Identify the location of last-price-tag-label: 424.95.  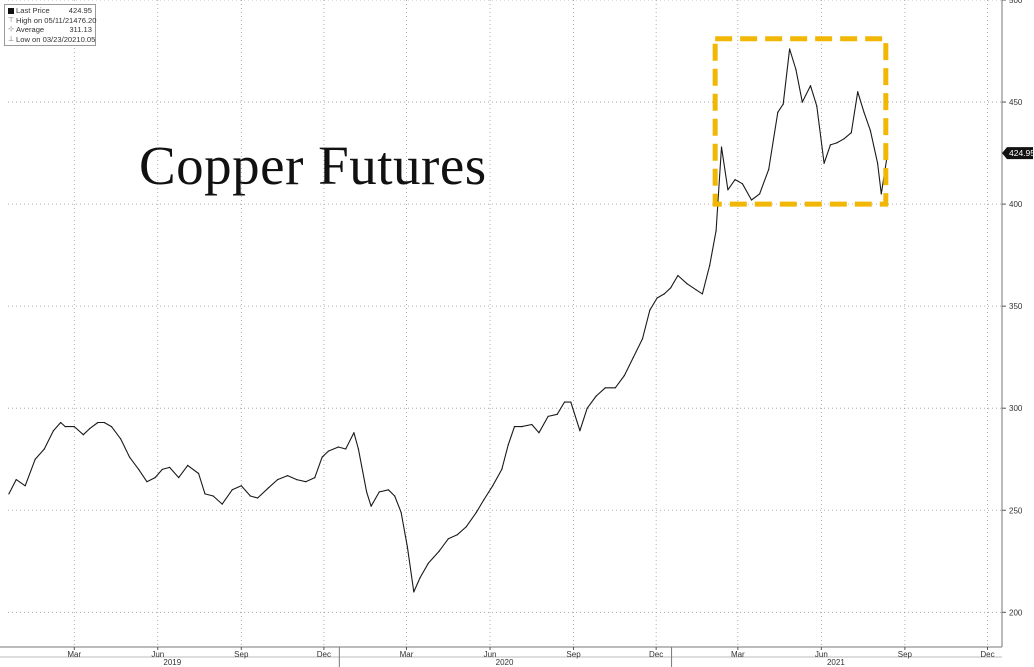
(1021, 153).